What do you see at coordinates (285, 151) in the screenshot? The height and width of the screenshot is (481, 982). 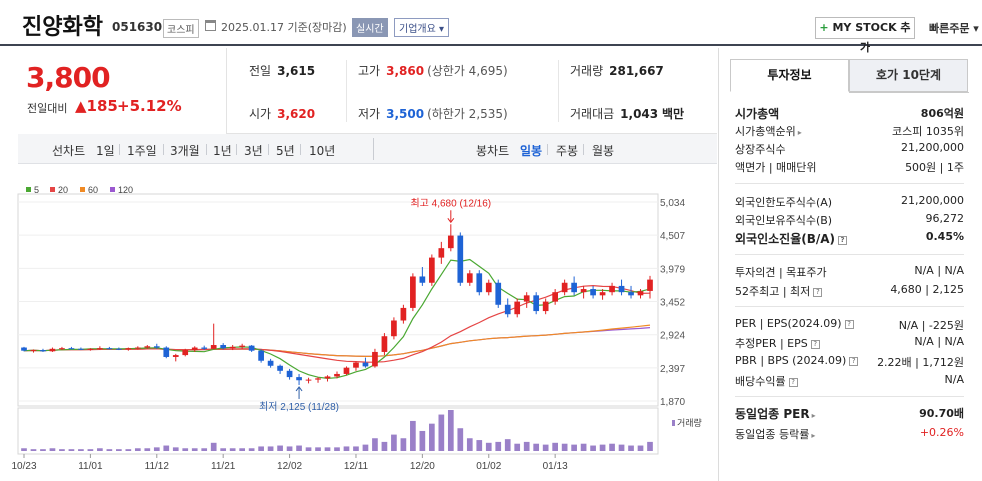 I see `period-5y: 5년` at bounding box center [285, 151].